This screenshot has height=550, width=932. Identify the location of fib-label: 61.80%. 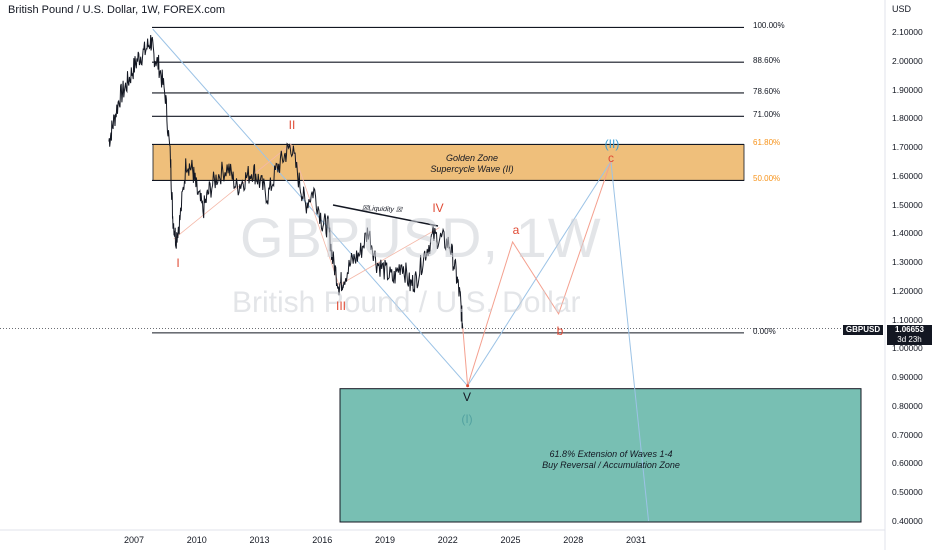
(767, 143).